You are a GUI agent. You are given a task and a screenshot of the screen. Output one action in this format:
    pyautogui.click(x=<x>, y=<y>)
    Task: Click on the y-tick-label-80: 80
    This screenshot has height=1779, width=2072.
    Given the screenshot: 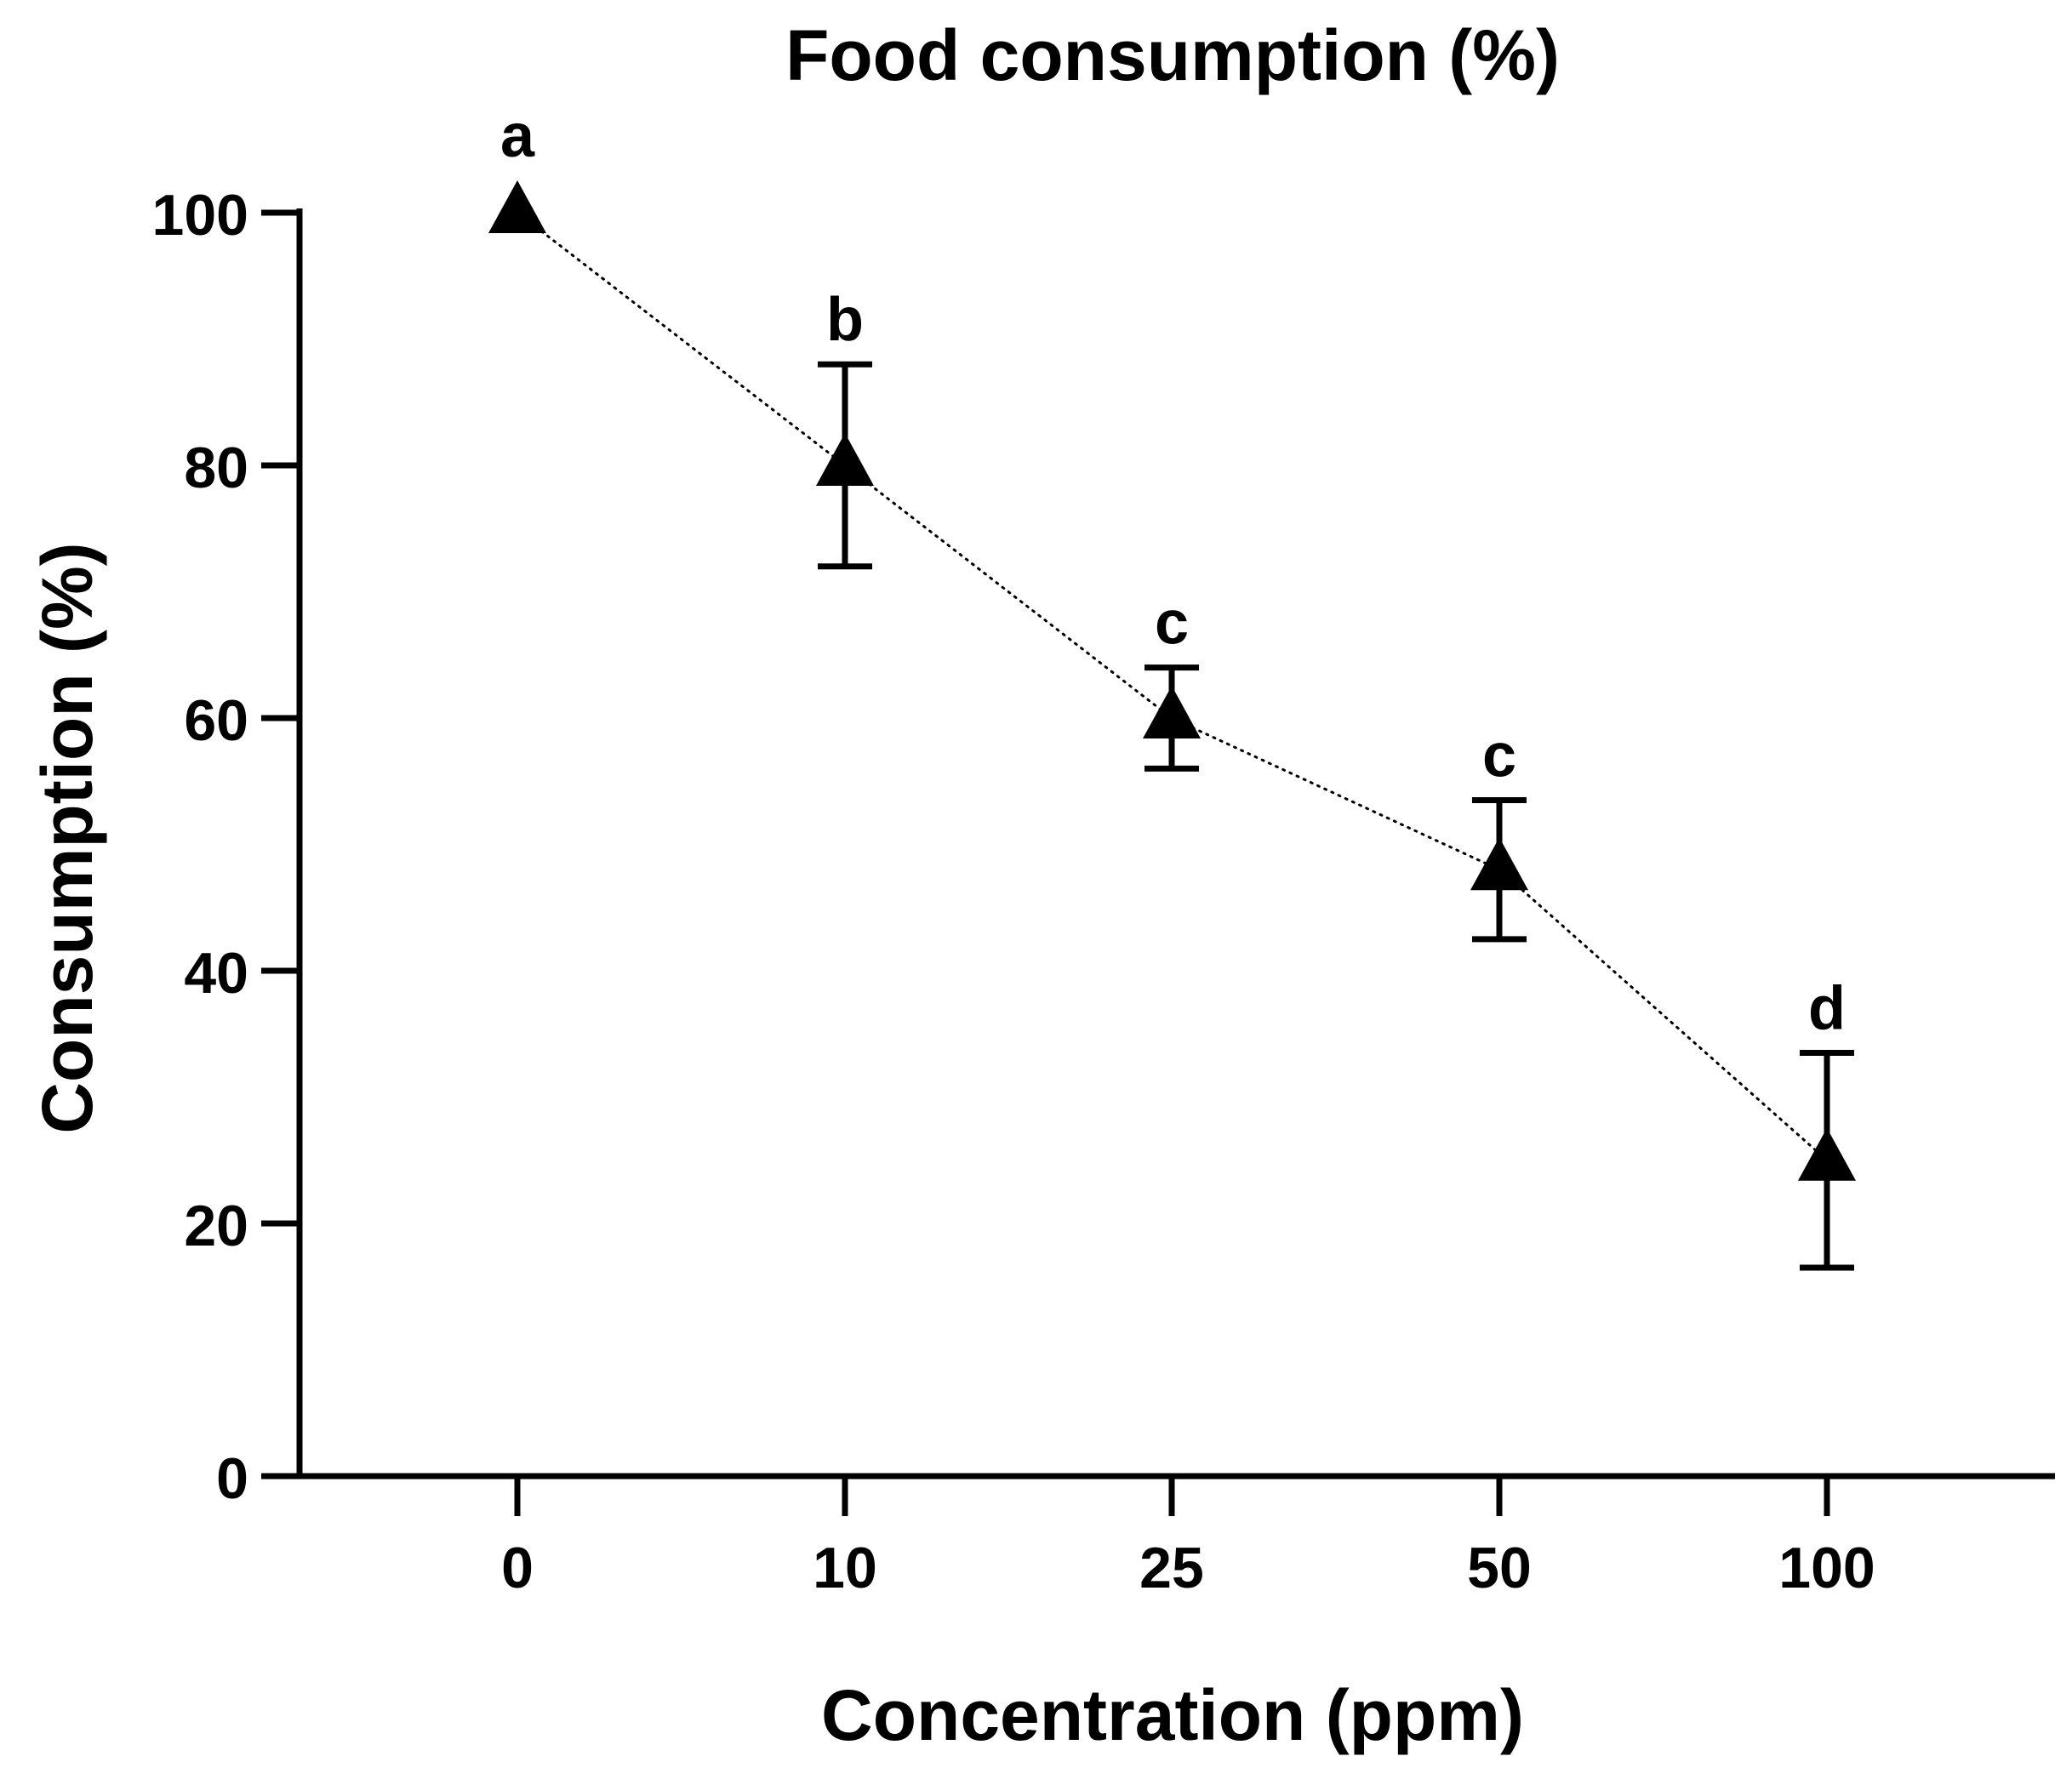 What is the action you would take?
    pyautogui.click(x=216, y=468)
    